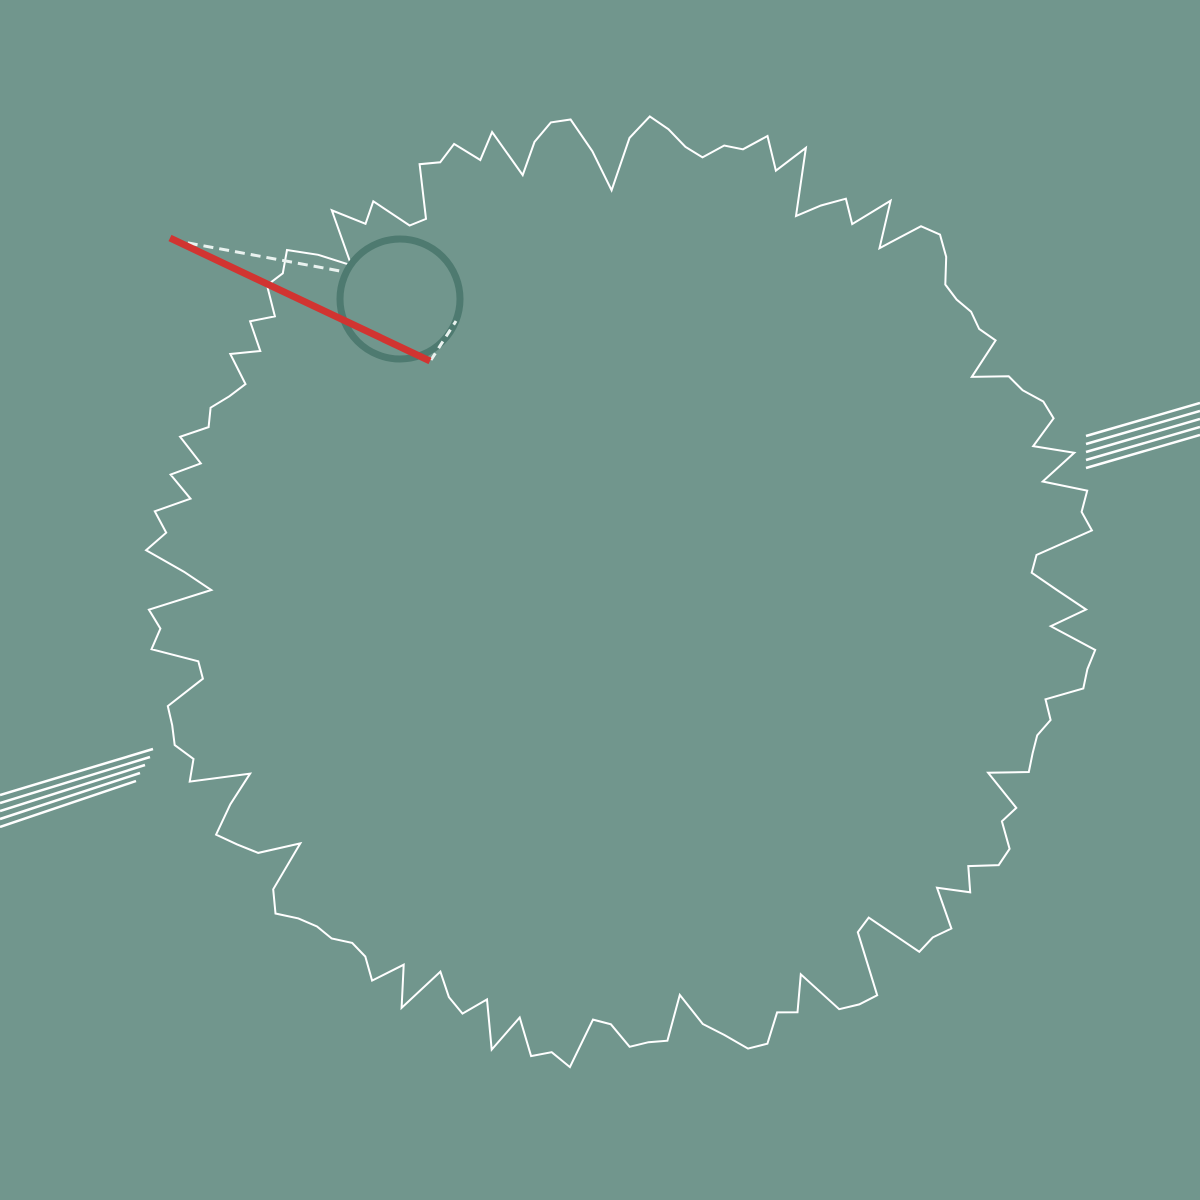 The height and width of the screenshot is (1200, 1200). Describe the element at coordinates (400, 299) in the screenshot. I see `ring-pivot-icon` at that location.